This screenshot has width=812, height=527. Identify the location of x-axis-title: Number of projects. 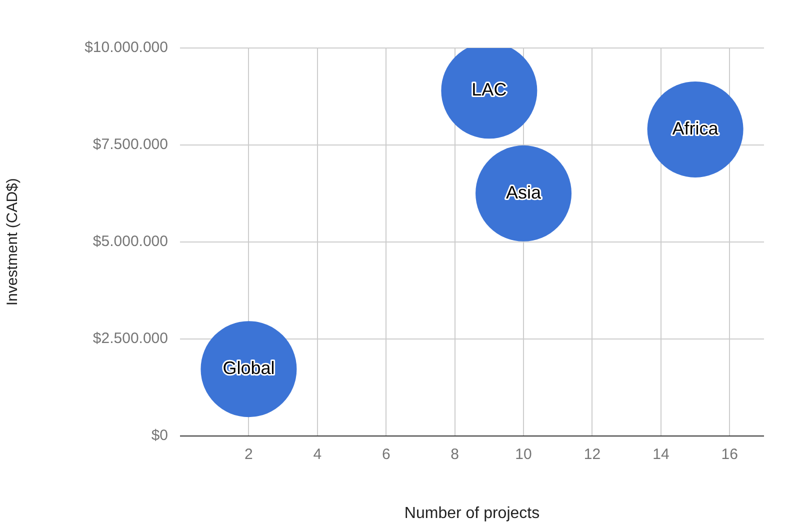
(472, 513).